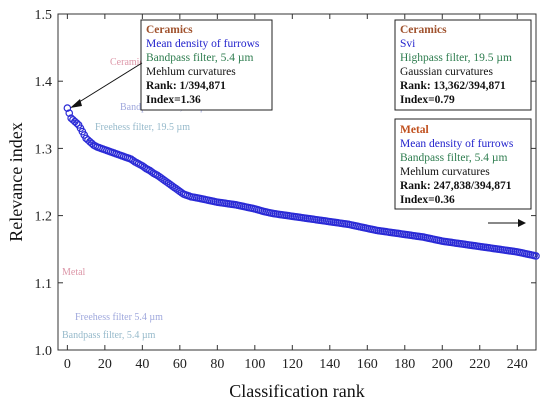 This screenshot has width=550, height=411. Describe the element at coordinates (180, 364) in the screenshot. I see `x-tick-label: 60` at that location.